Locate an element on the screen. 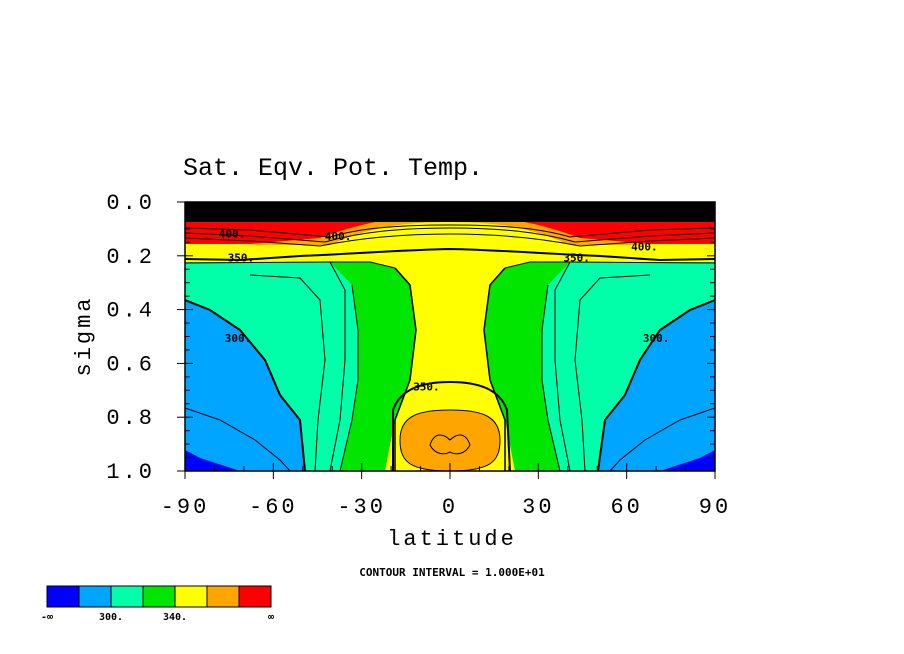  contour-labels: 400. 400. 400. 400. 350. 350. 300. 300. 350. is located at coordinates (441, 302).